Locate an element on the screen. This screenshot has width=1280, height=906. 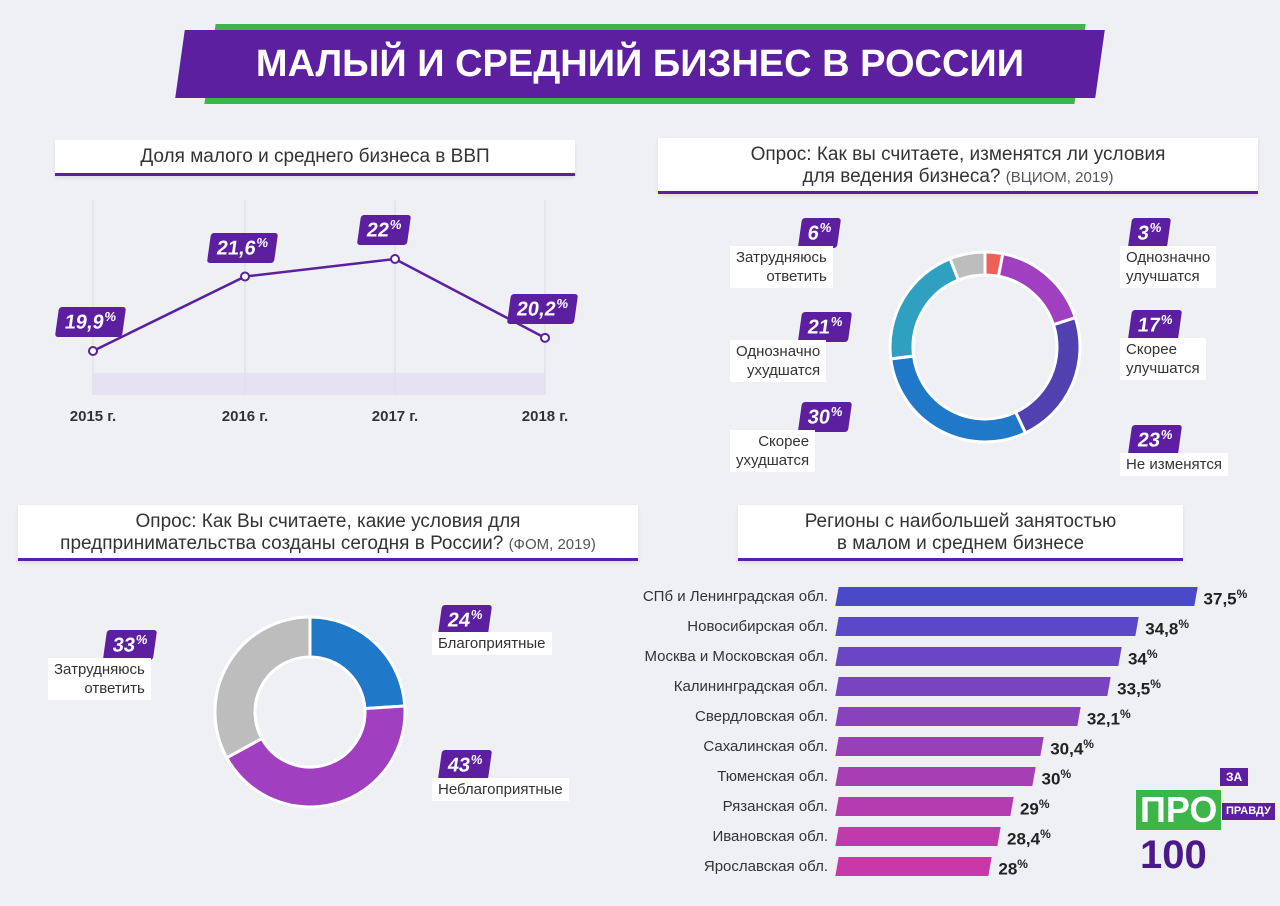
plot-area is located at coordinates (319, 383).